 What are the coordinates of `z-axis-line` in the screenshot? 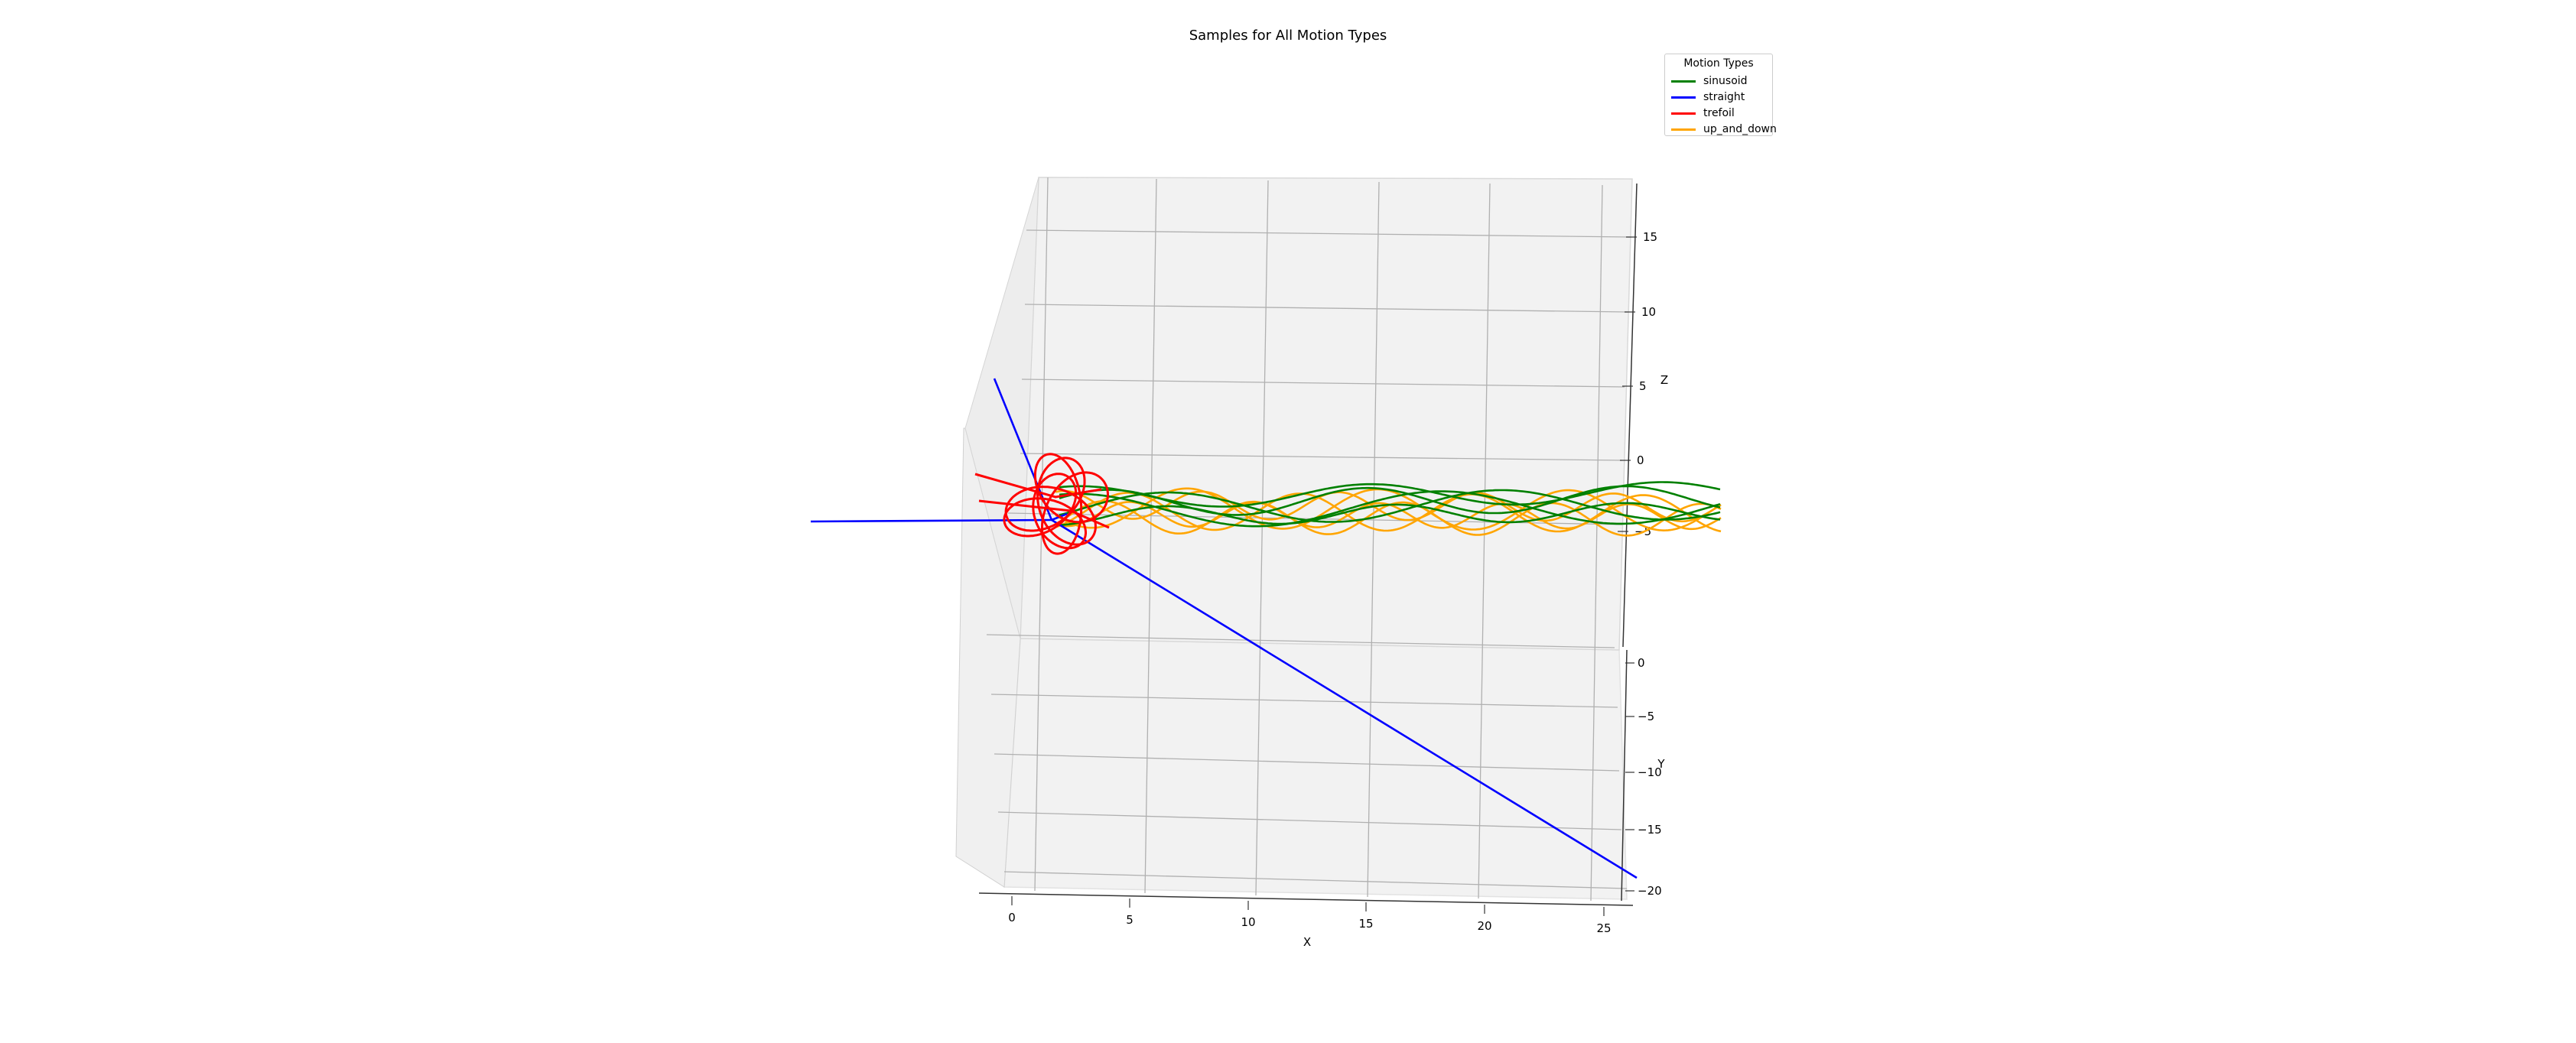 It's located at (1630, 415).